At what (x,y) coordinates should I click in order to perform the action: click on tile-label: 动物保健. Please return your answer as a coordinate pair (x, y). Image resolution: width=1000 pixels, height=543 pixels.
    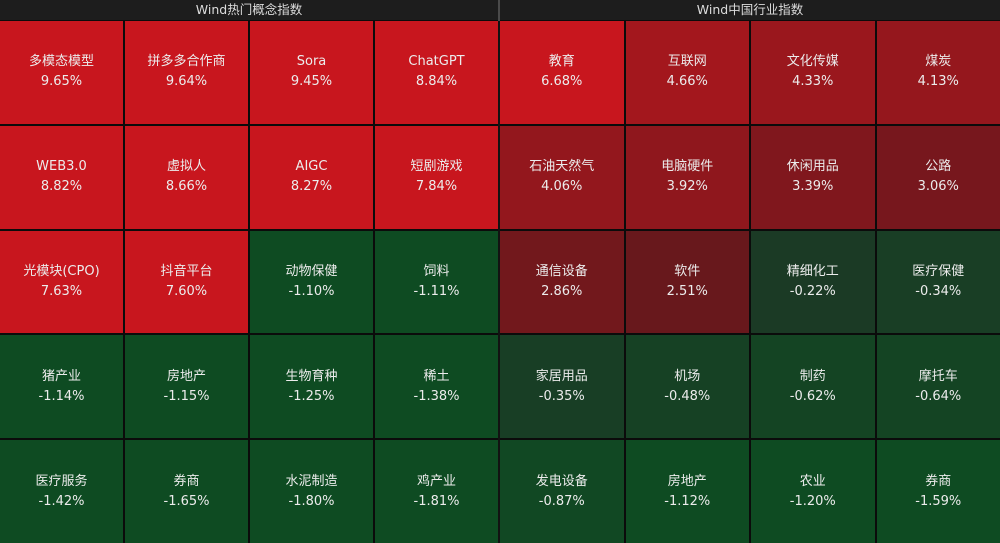
    Looking at the image, I should click on (311, 271).